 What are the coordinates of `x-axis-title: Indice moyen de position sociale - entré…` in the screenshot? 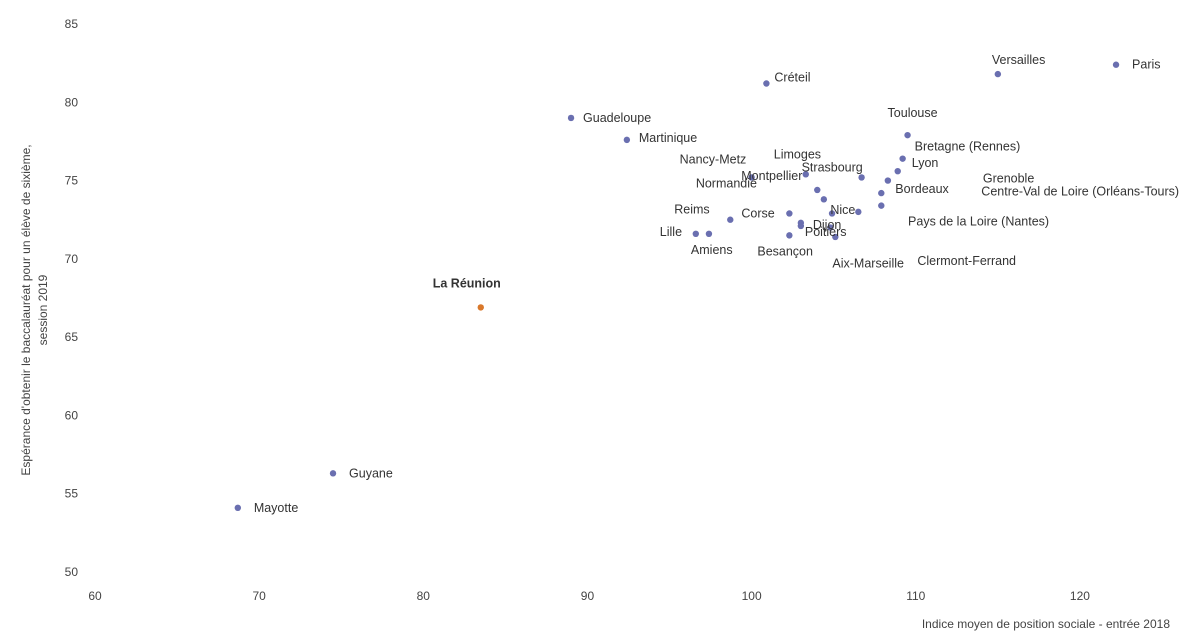 It's located at (1046, 624).